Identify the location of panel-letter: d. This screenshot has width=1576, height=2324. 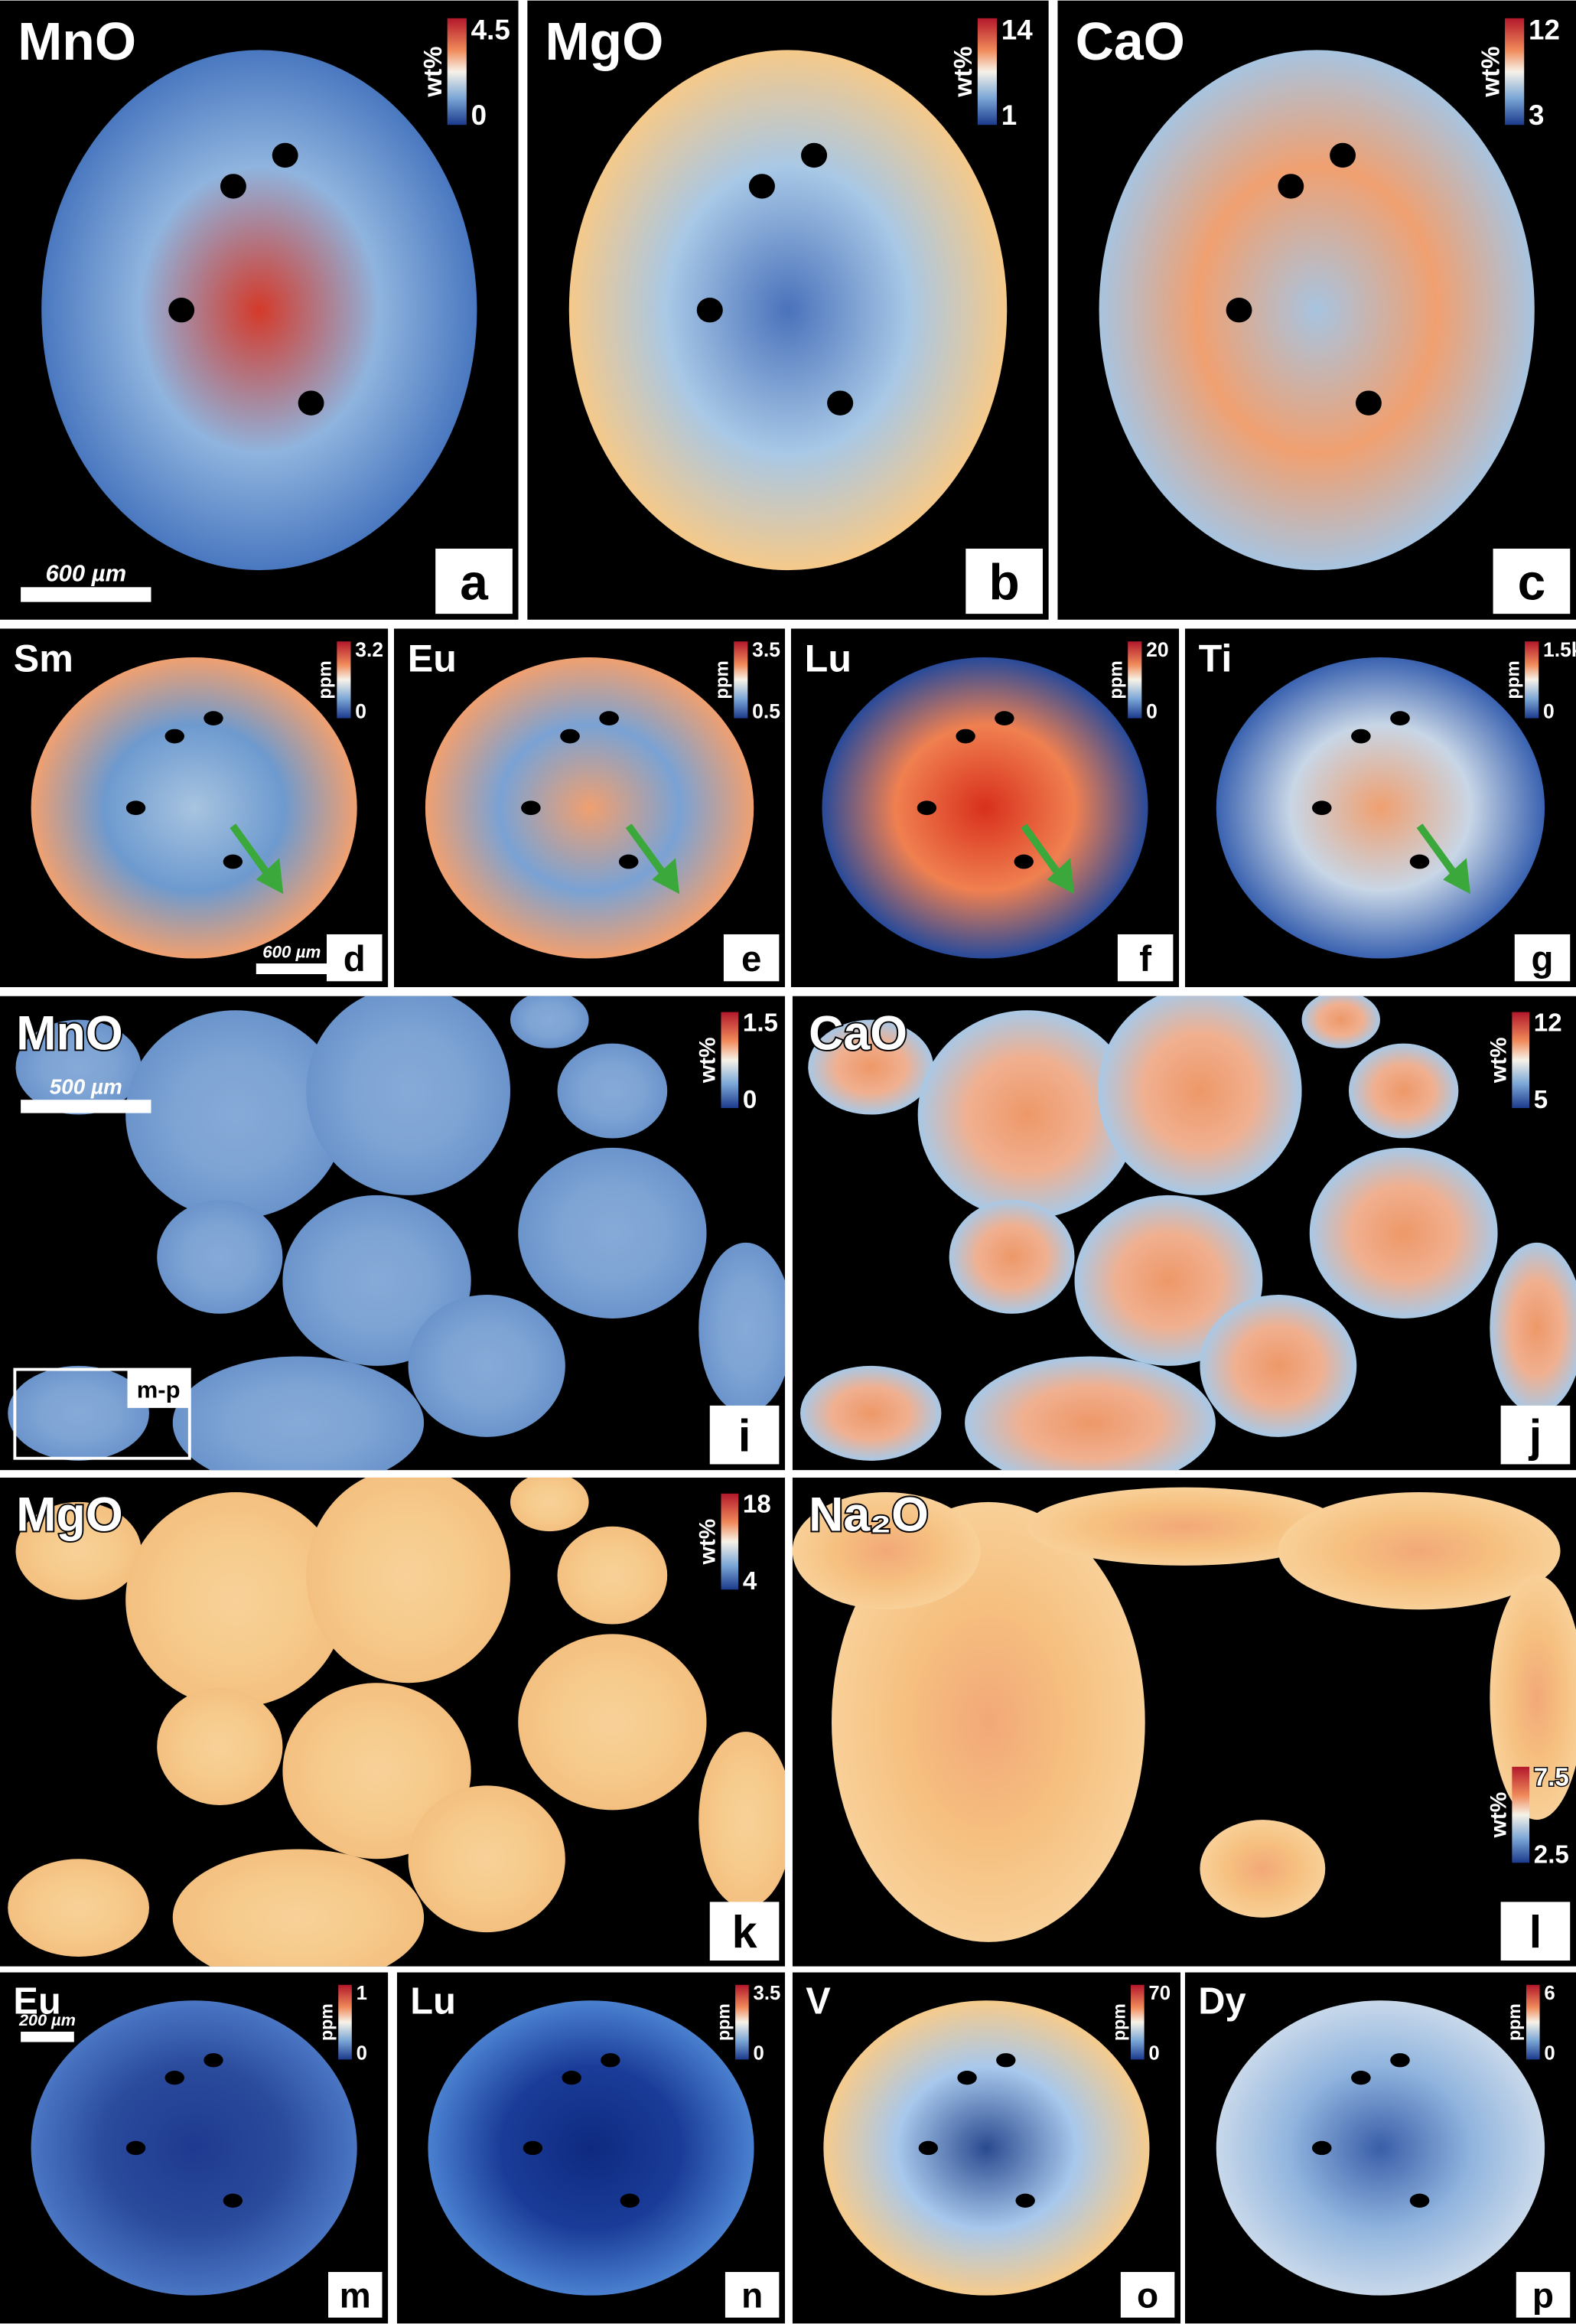
(355, 959).